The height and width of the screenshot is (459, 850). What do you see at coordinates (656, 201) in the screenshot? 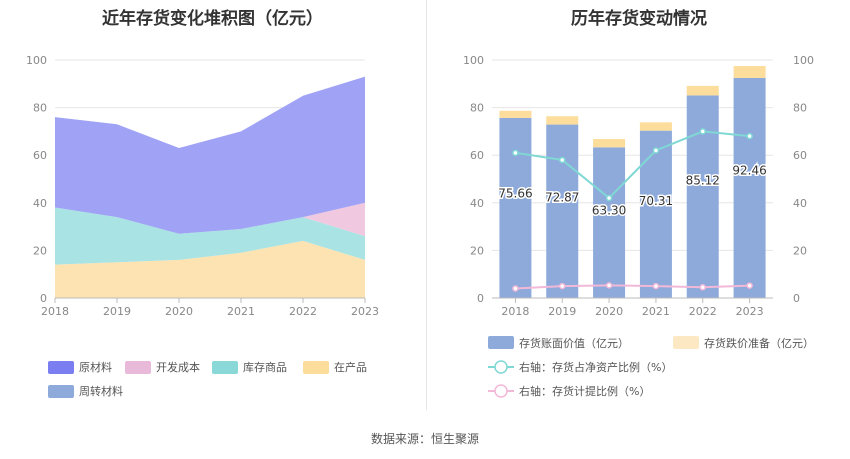
I see `bar-value-label: 70.31` at bounding box center [656, 201].